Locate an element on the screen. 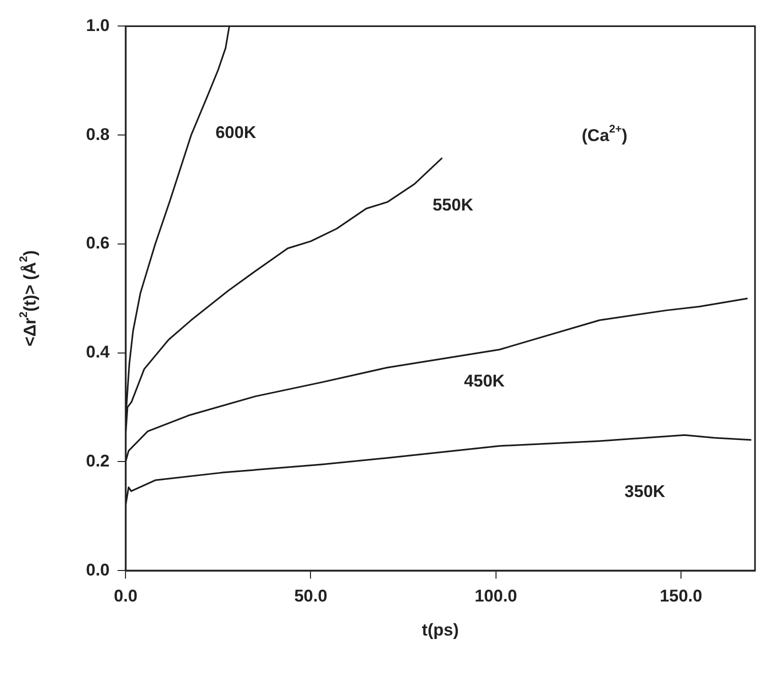 The image size is (765, 673). x-tick-label: 50.0 is located at coordinates (311, 596).